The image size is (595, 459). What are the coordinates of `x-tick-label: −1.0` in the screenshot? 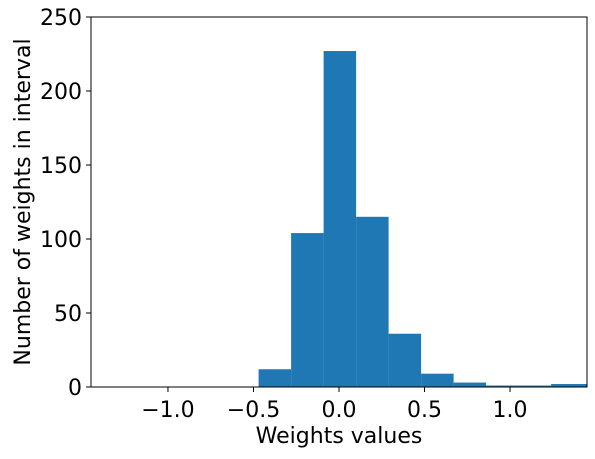 It's located at (167, 410).